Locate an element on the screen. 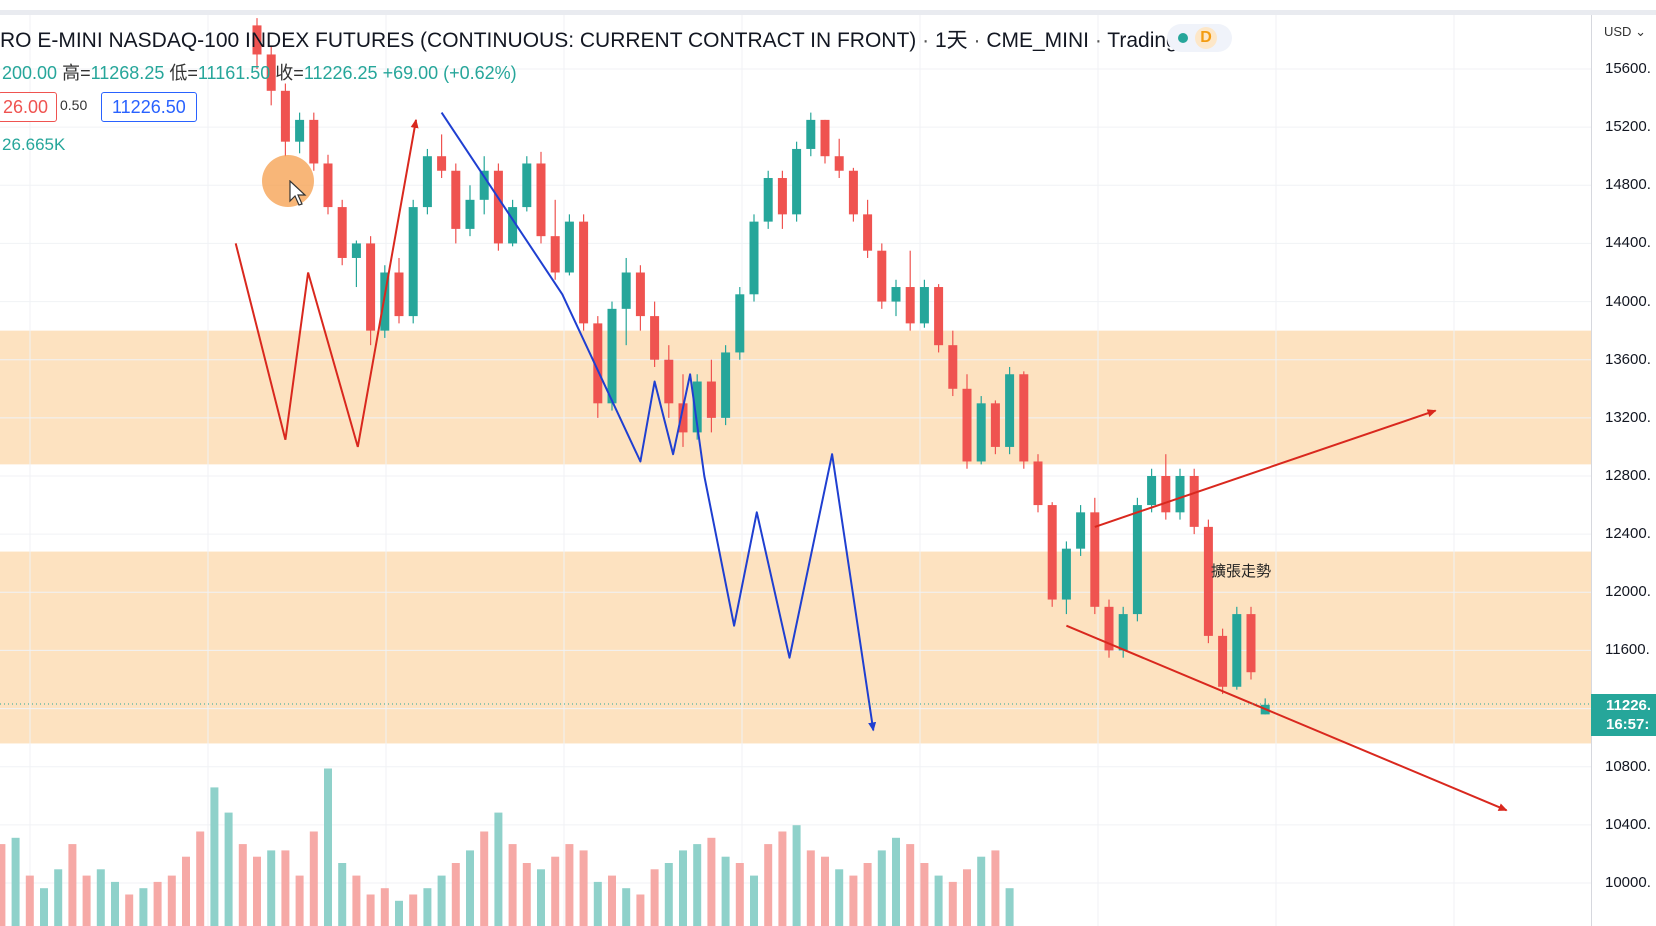 This screenshot has width=1656, height=926. support-resistance-zone is located at coordinates (795, 397).